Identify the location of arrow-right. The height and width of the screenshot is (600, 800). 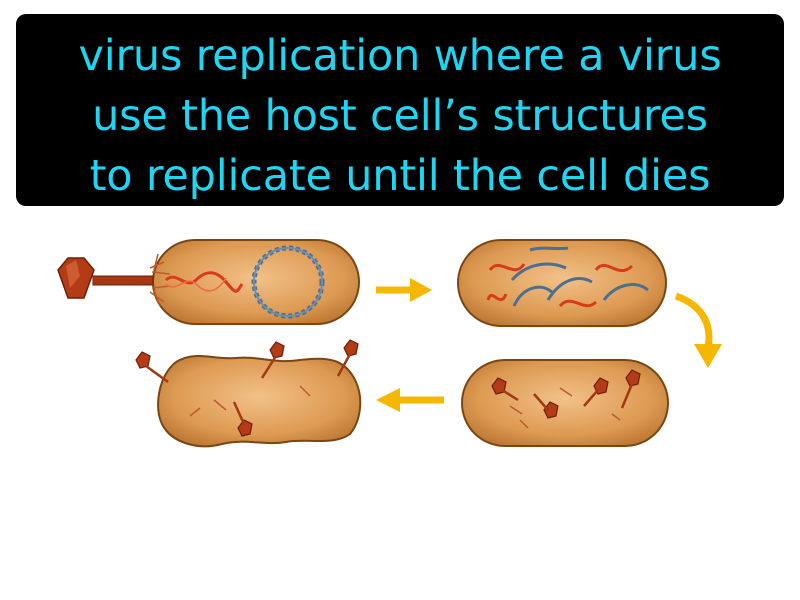
(404, 290).